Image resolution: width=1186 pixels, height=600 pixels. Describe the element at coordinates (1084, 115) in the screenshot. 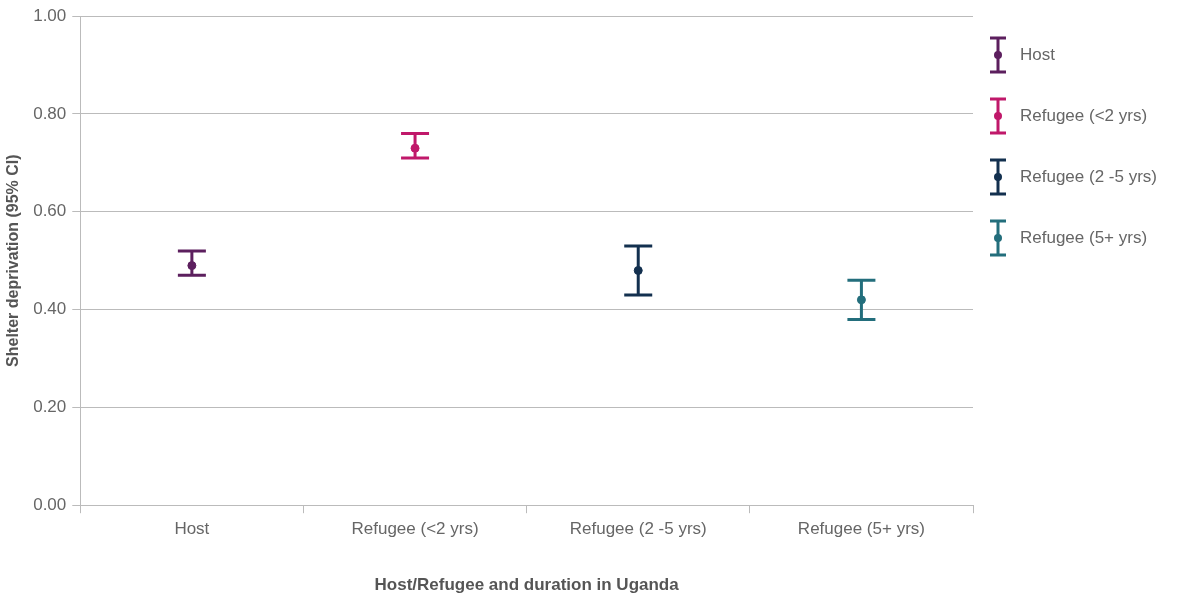

I see `legend-label: Refugee (<2 yrs)` at that location.